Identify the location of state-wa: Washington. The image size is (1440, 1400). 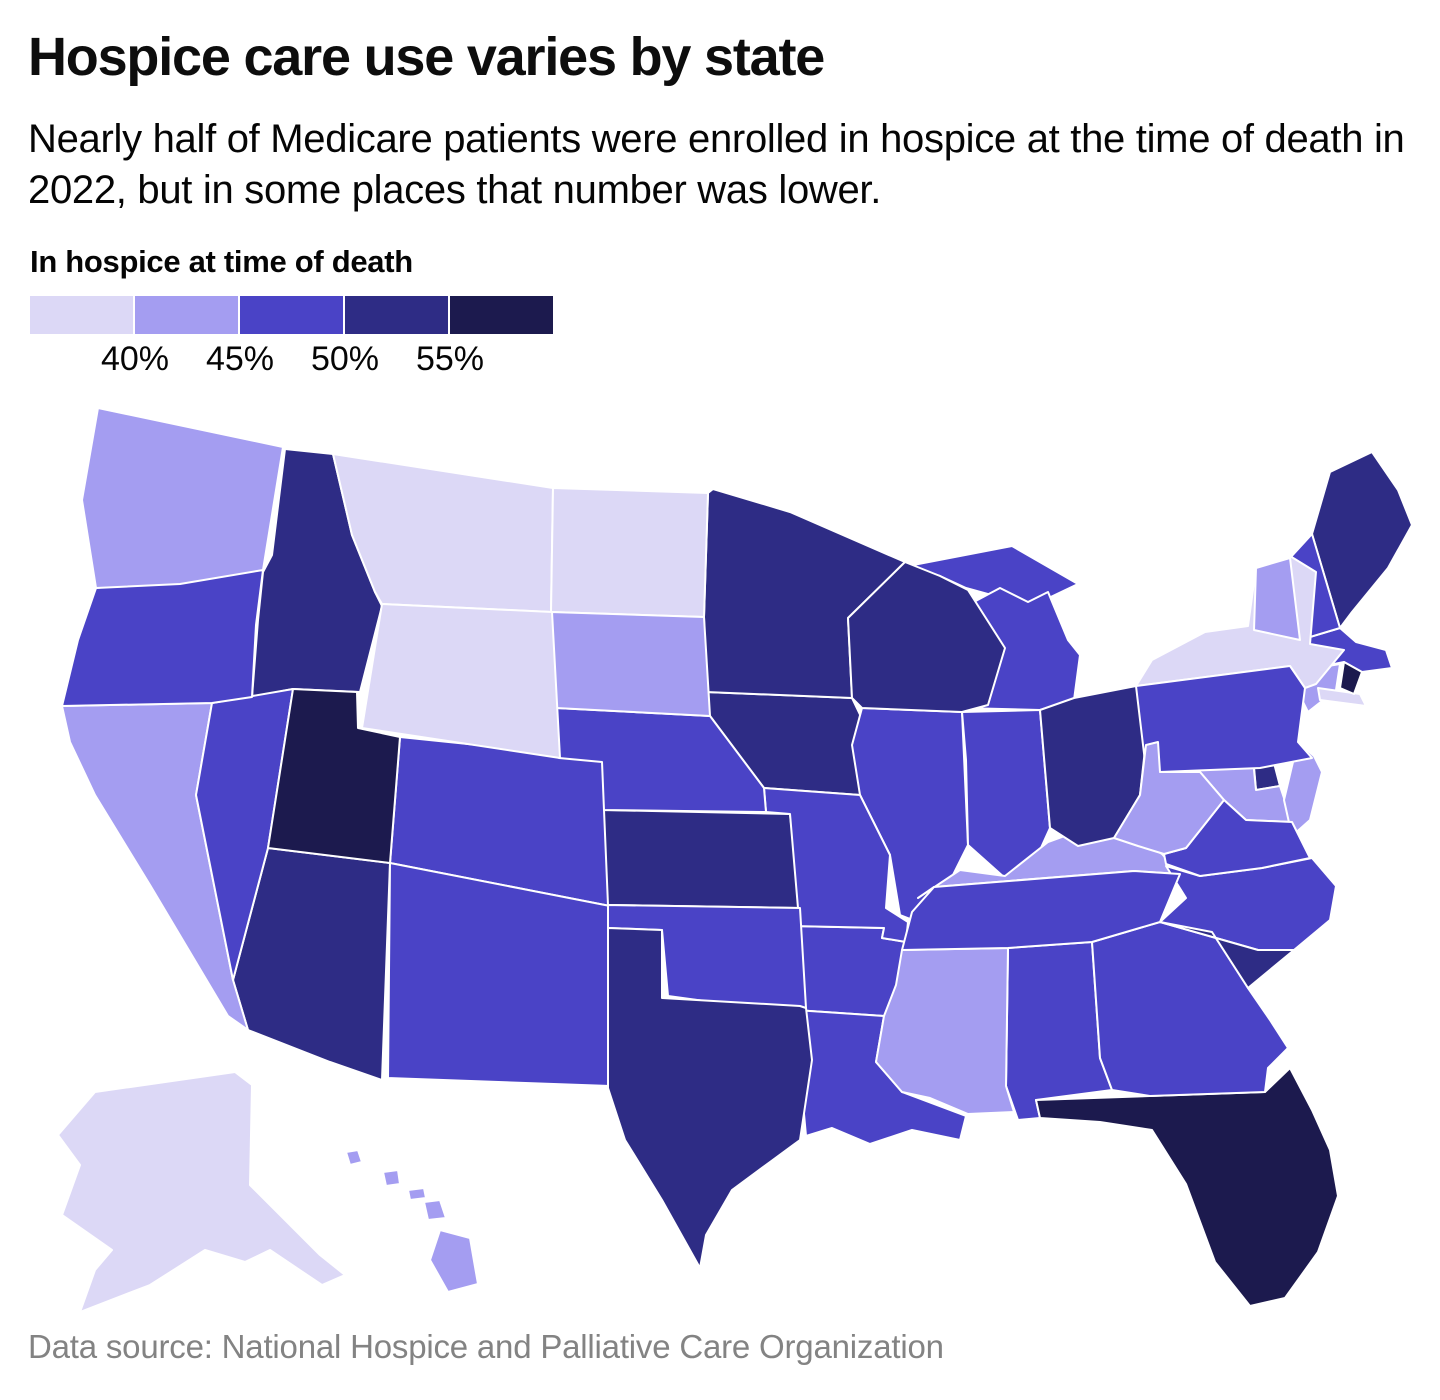
(182, 498).